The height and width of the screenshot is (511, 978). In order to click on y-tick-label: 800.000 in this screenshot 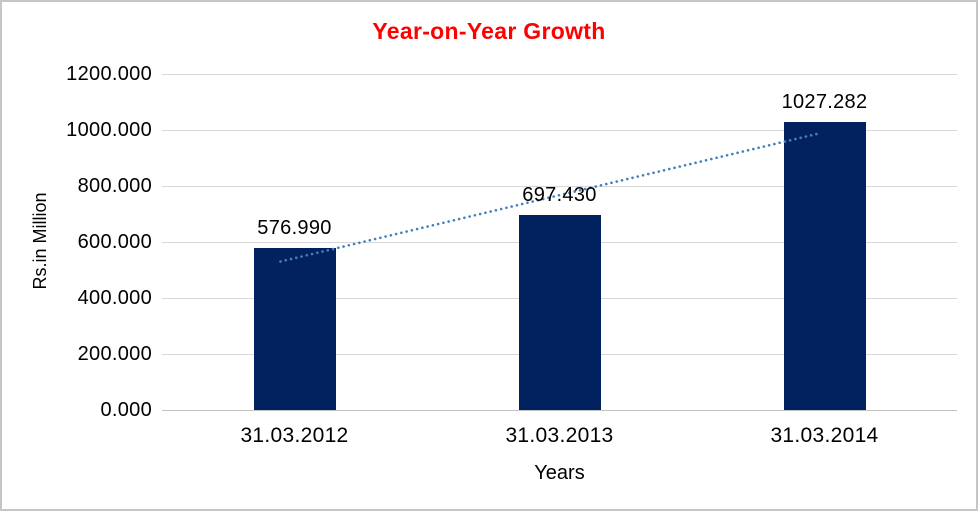, I will do `click(114, 186)`.